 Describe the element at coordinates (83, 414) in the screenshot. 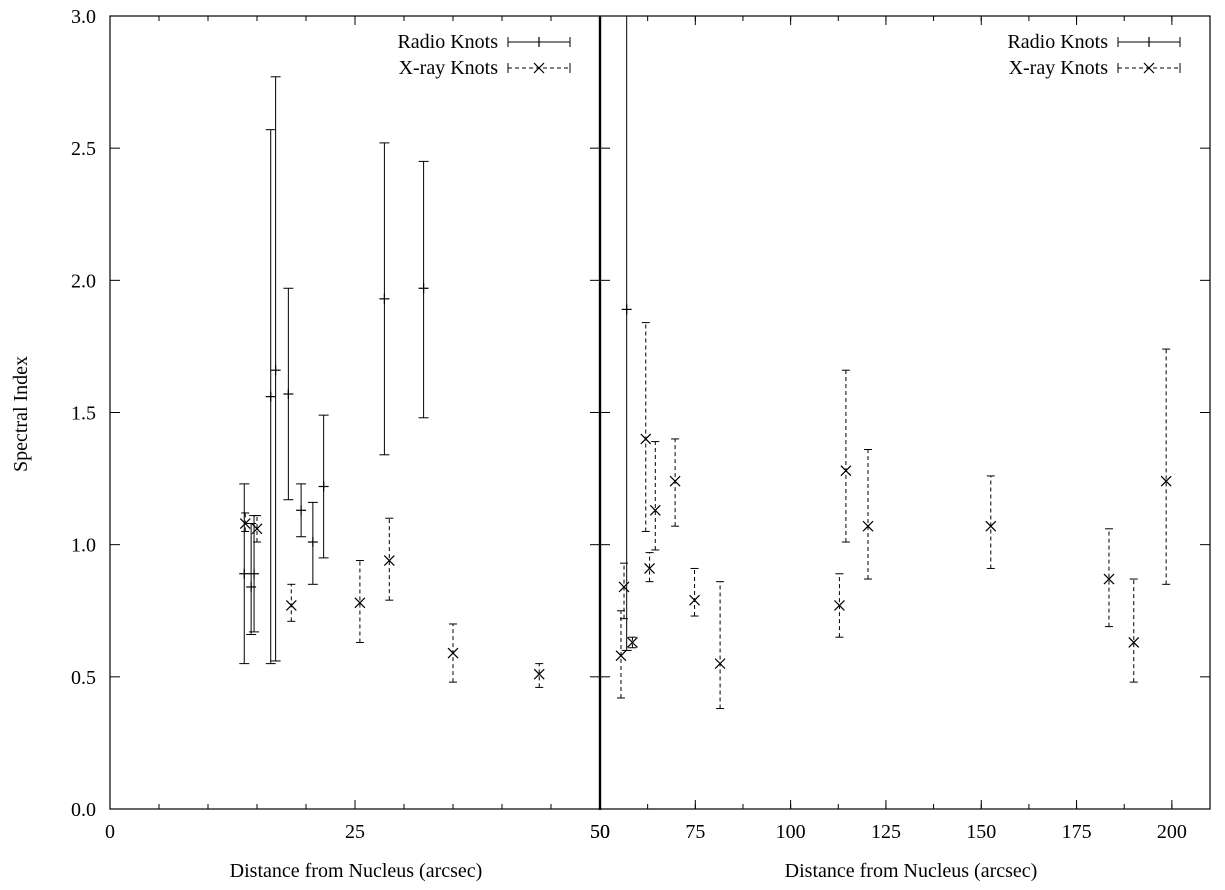

I see `y-tick-label: 1.5` at that location.